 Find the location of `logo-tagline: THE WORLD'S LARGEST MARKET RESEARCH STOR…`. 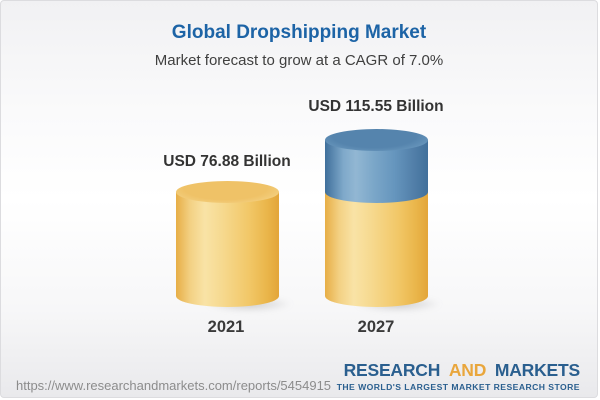

logo-tagline: THE WORLD'S LARGEST MARKET RESEARCH STOR… is located at coordinates (458, 387).